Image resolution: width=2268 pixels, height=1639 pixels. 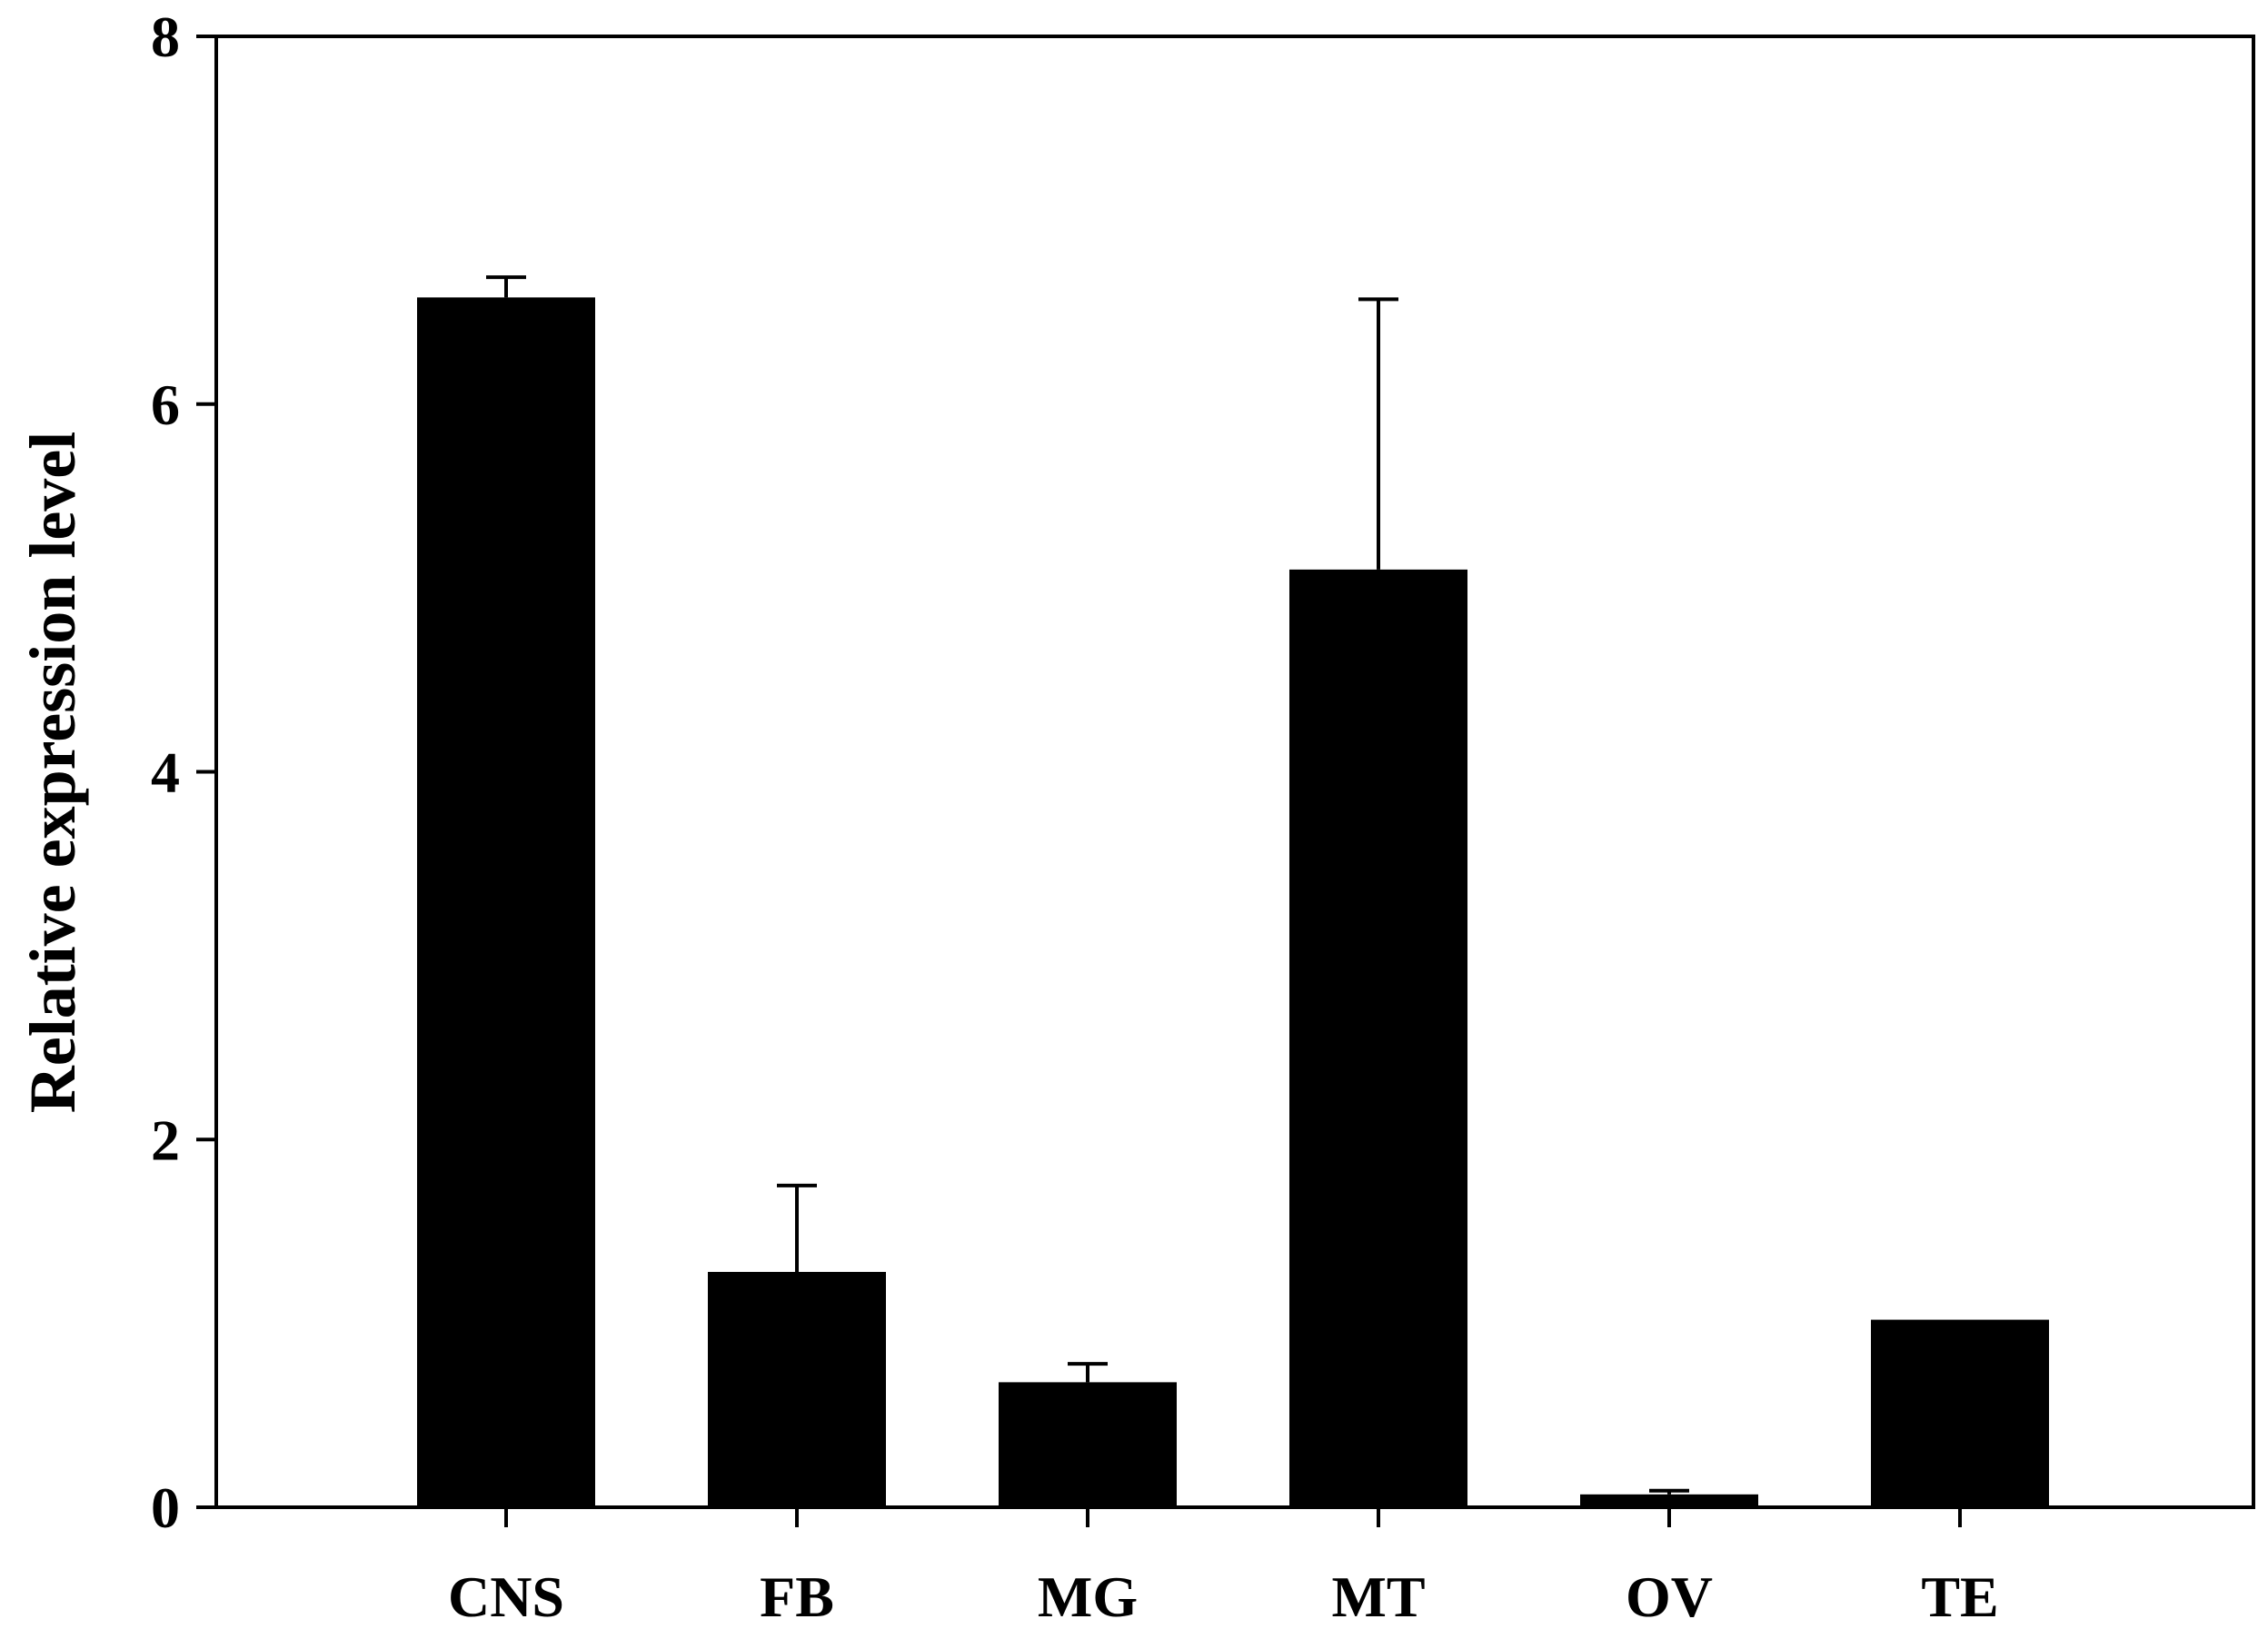 What do you see at coordinates (1088, 1596) in the screenshot?
I see `x-tick-label-mg: MG` at bounding box center [1088, 1596].